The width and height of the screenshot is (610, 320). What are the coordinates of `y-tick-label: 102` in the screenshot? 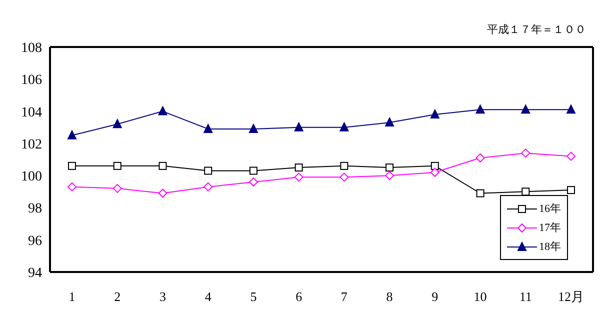 It's located at (31, 144).